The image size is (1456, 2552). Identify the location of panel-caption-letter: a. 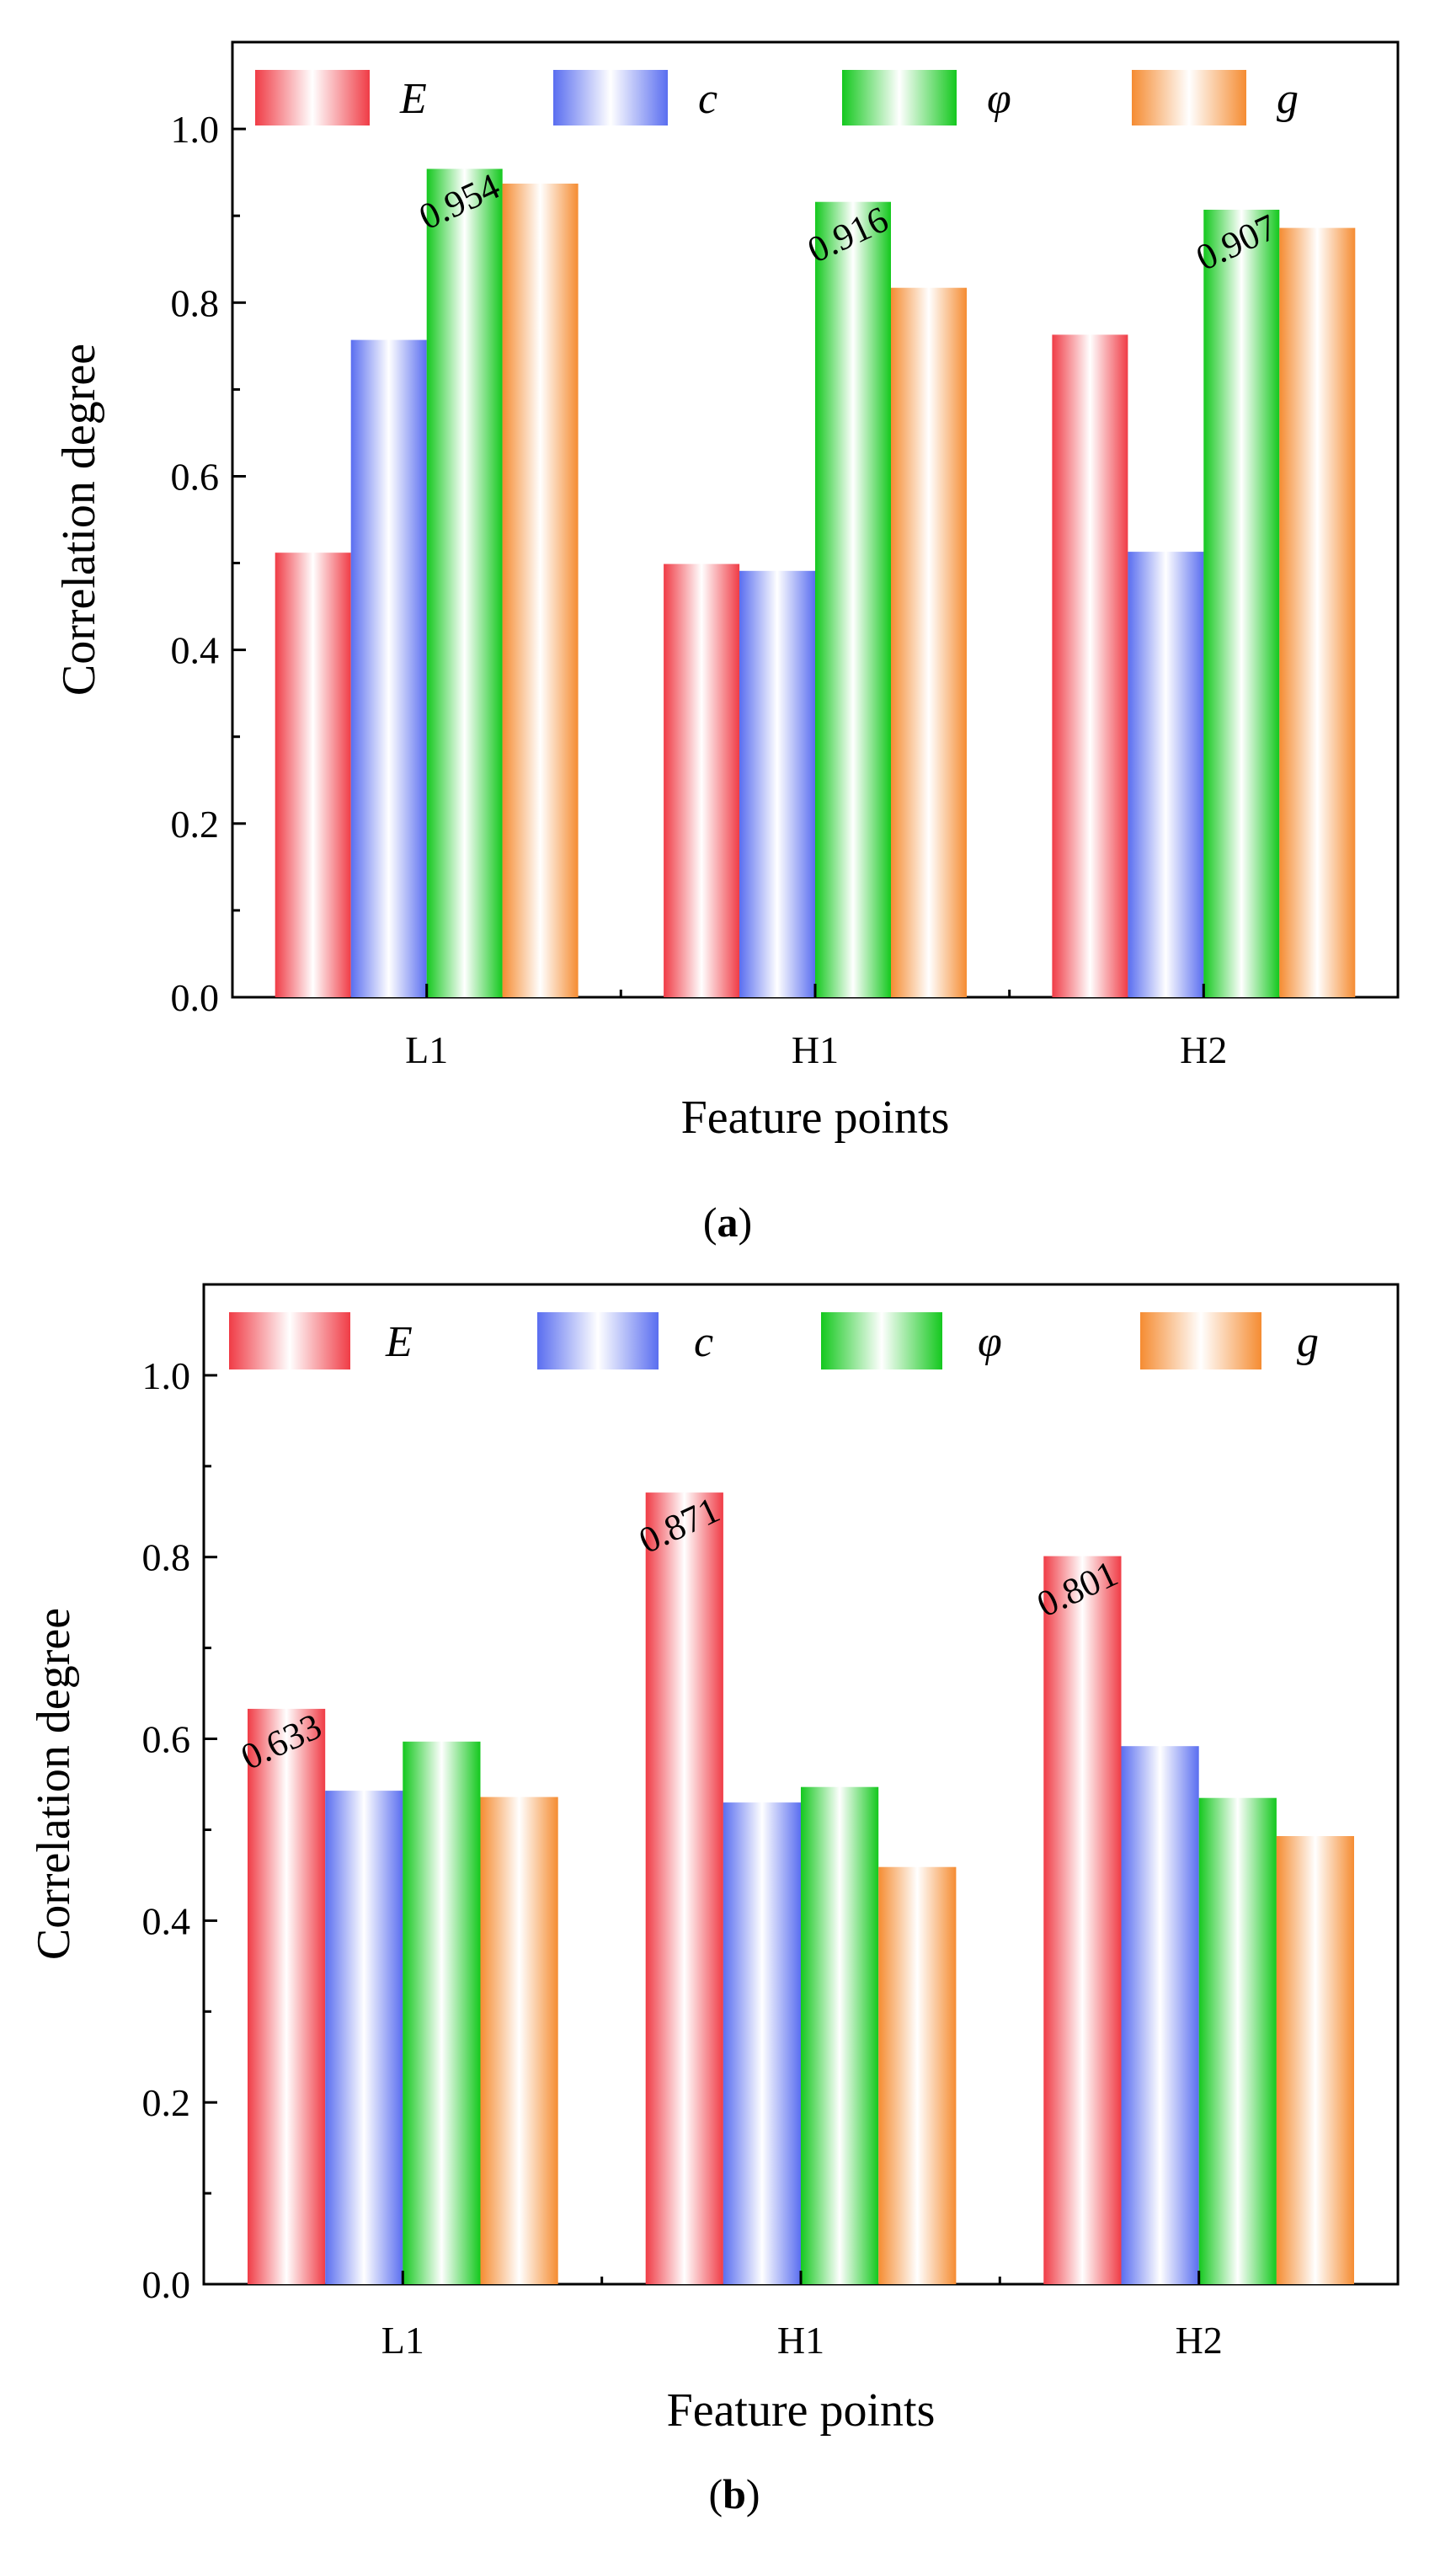
(728, 1222).